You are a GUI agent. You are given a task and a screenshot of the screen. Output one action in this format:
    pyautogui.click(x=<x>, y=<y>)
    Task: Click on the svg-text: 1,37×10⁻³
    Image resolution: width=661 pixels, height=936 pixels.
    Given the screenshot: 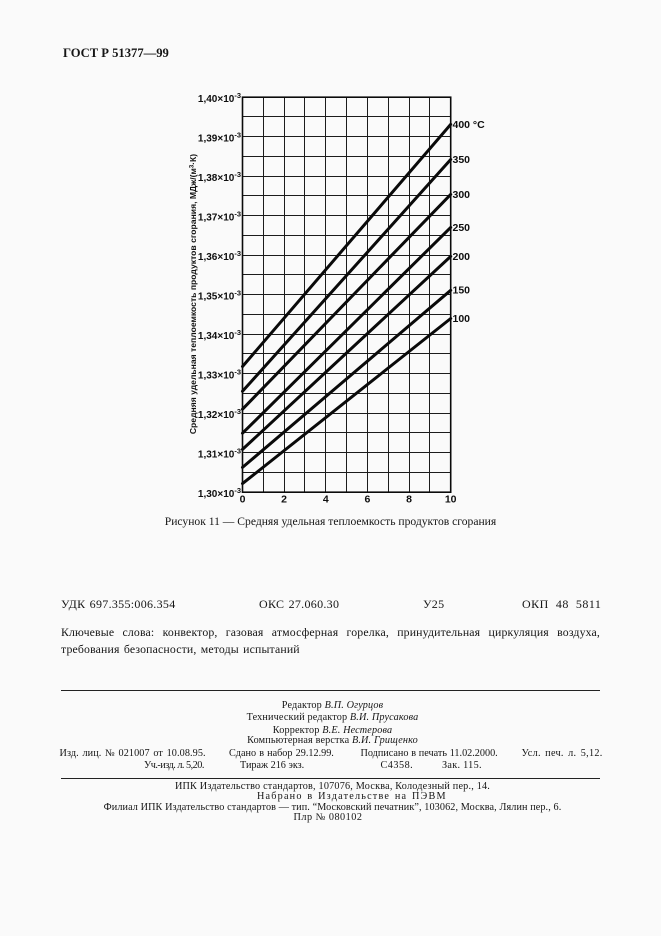 What is the action you would take?
    pyautogui.click(x=219, y=217)
    